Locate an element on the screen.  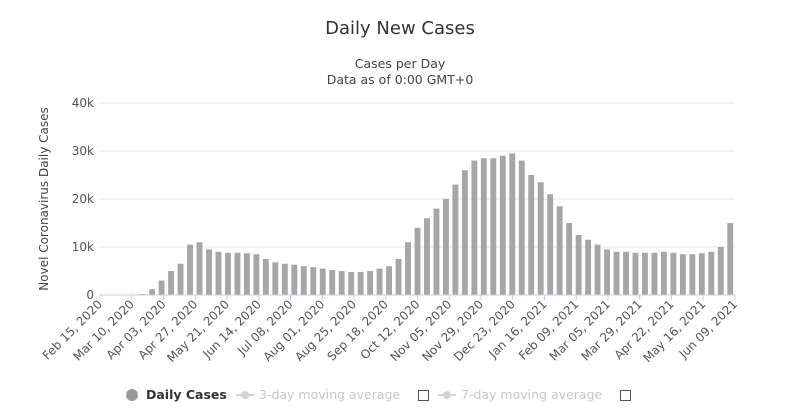
legend-label-3-day-moving-average: 3-day moving average is located at coordinates (330, 394).